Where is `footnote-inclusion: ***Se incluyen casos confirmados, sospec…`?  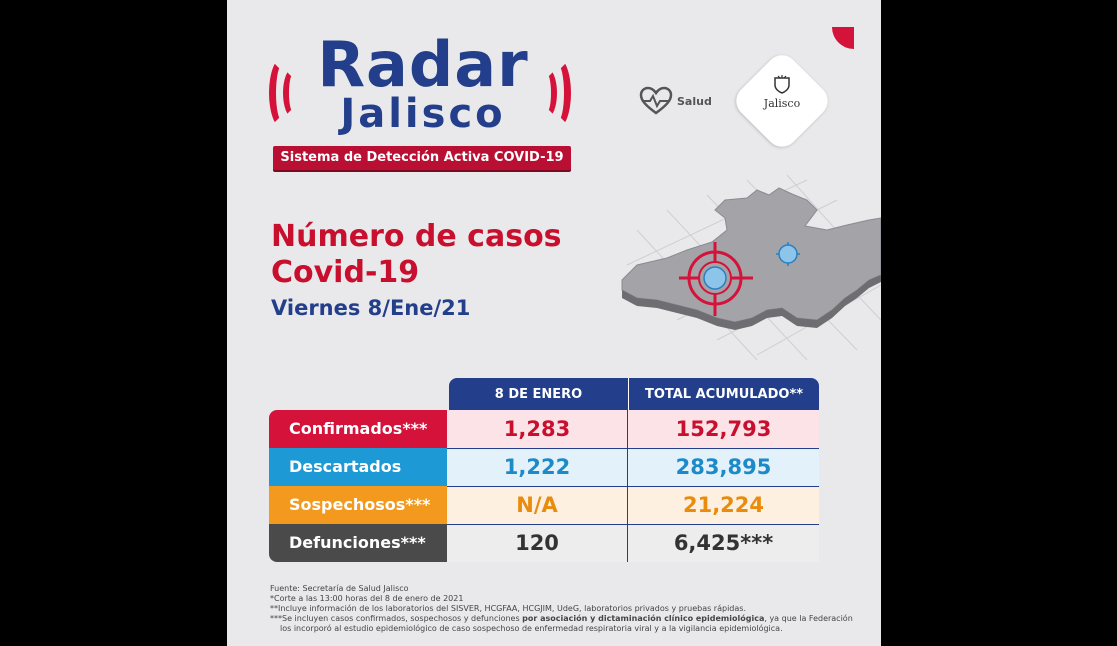
footnote-inclusion: ***Se incluyen casos confirmados, sospec… is located at coordinates (570, 619).